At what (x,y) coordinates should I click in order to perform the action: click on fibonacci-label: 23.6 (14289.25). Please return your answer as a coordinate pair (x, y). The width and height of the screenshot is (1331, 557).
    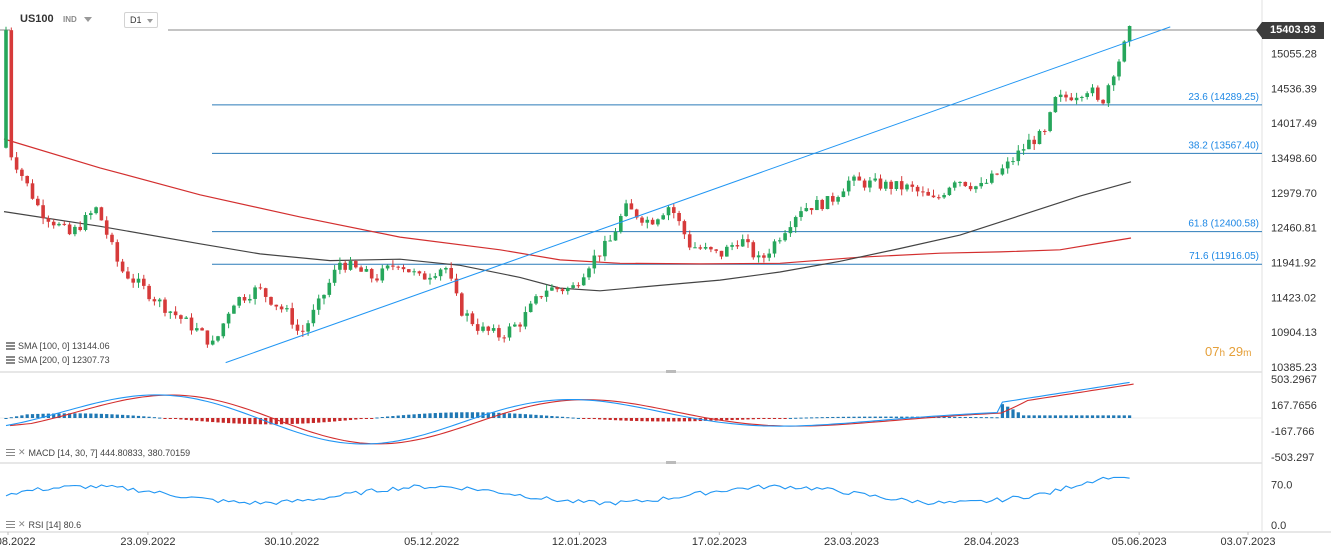
    Looking at the image, I should click on (1223, 97).